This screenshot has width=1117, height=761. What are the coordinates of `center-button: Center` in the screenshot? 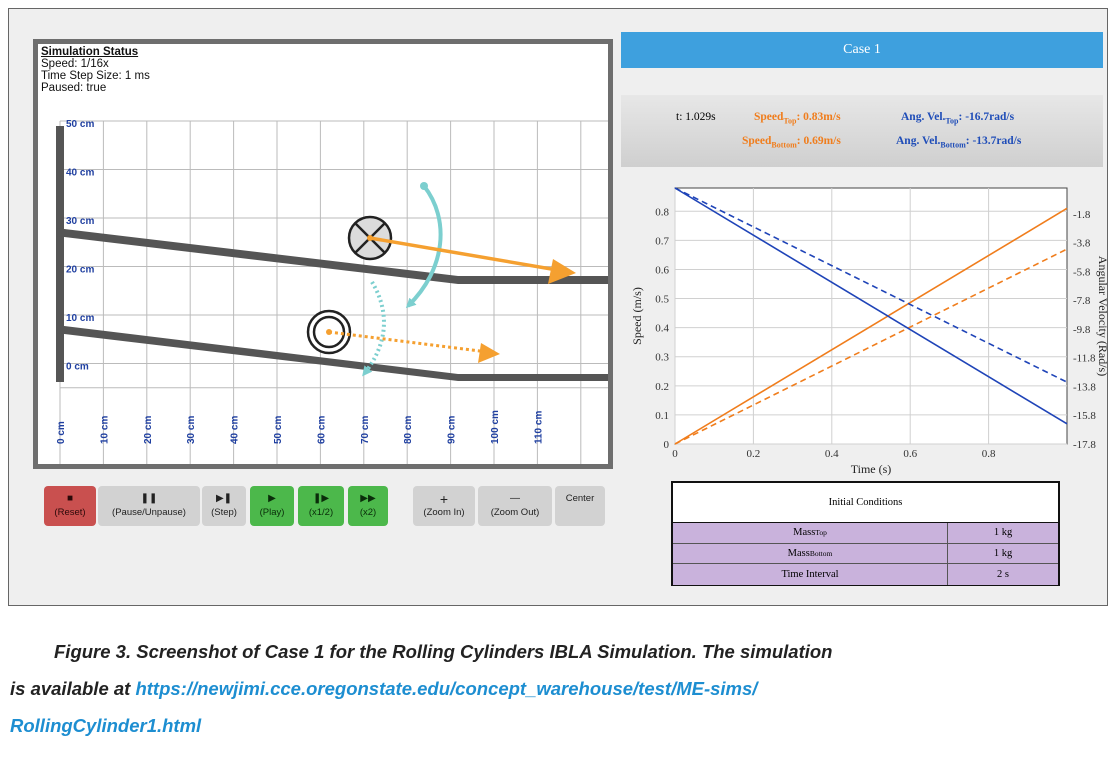 It's located at (580, 506).